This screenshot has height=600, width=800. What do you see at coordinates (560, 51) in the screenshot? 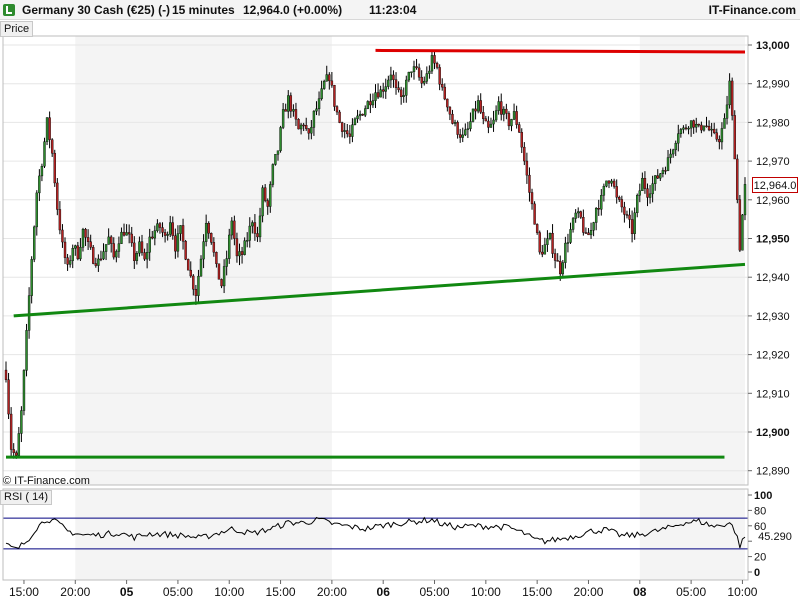
I see `trendline-resistance` at bounding box center [560, 51].